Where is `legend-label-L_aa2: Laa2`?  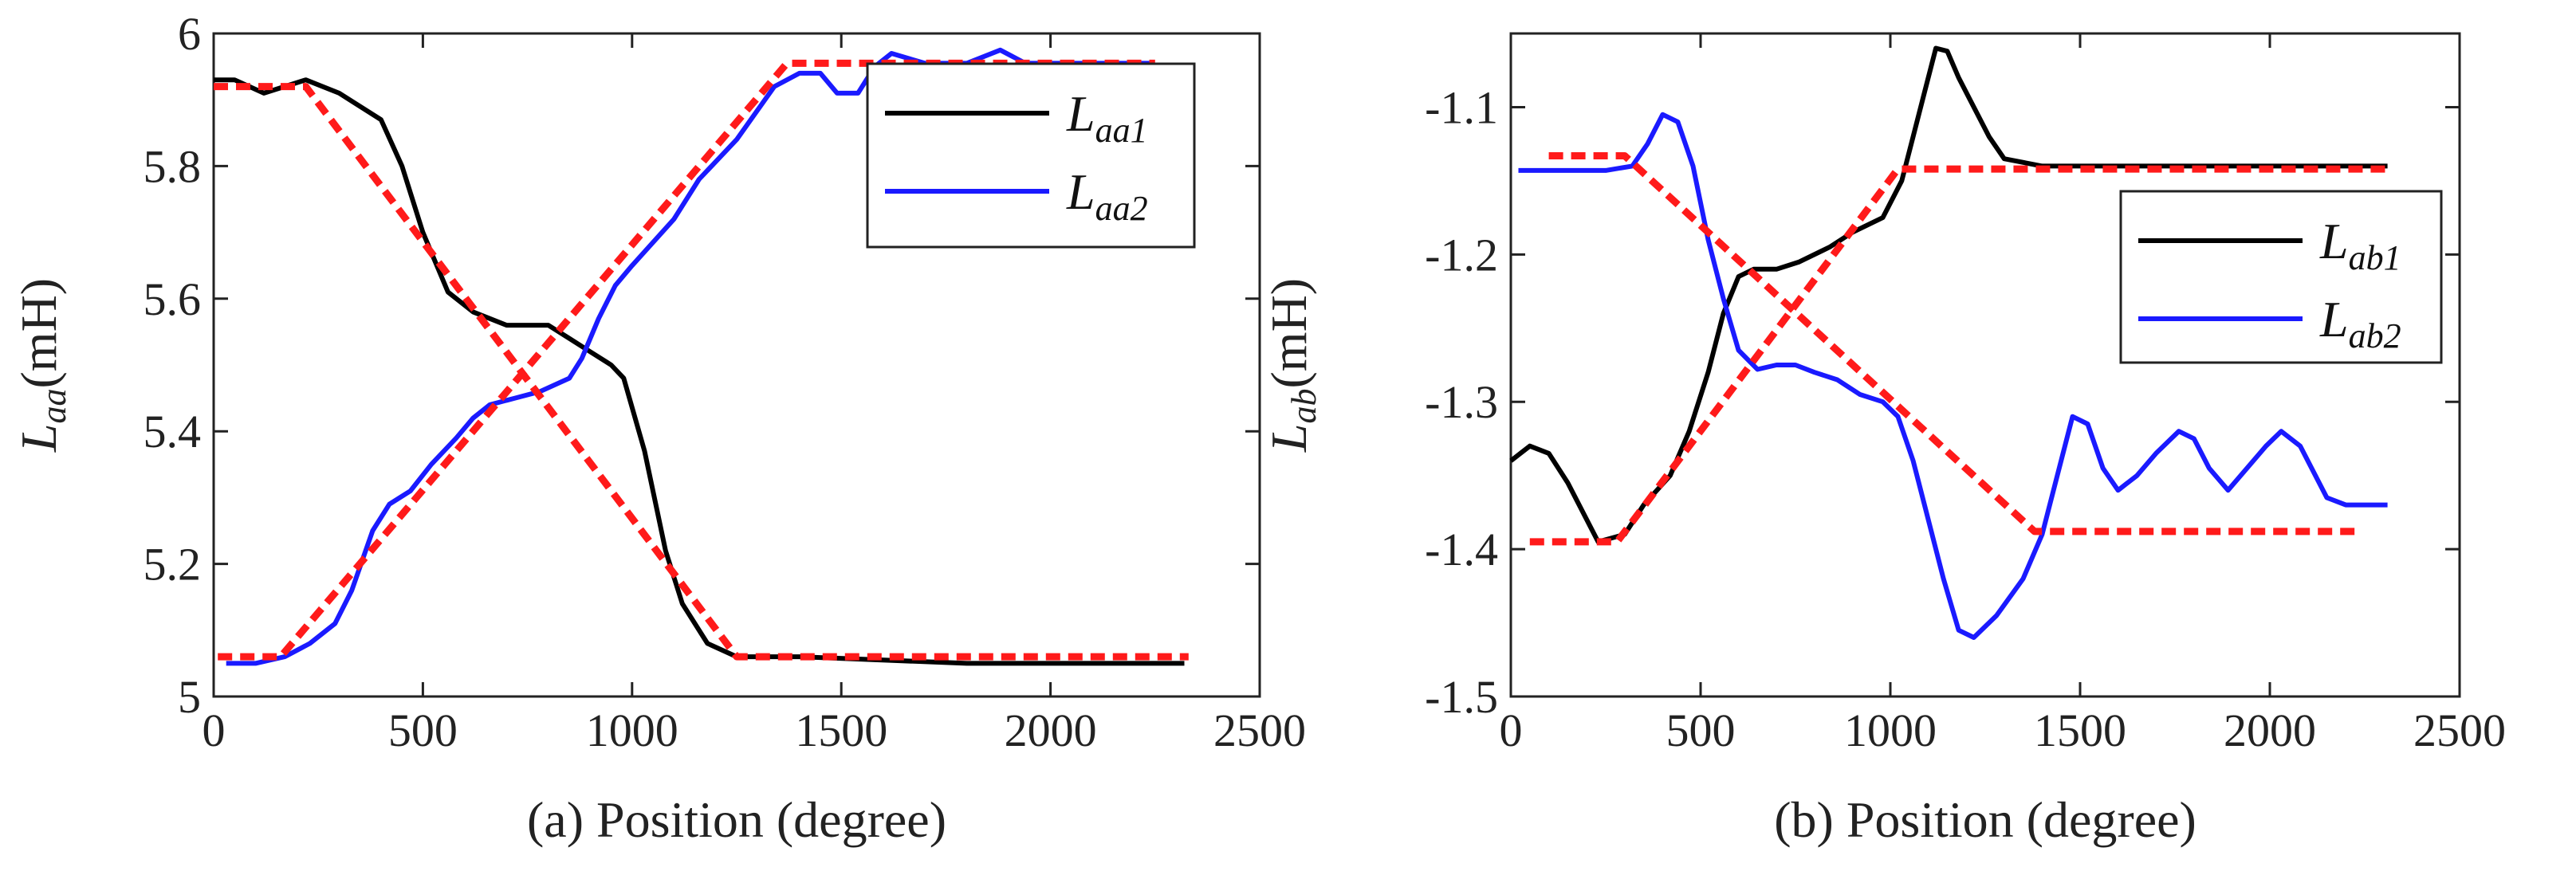 legend-label-L_aa2: Laa2 is located at coordinates (1107, 195).